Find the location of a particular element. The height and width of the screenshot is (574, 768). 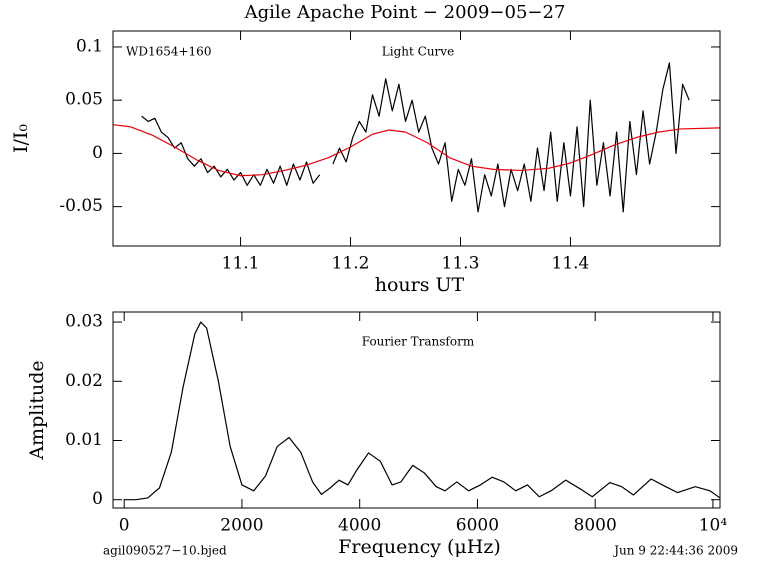

y-tick-label: 0.1 is located at coordinates (89, 46).